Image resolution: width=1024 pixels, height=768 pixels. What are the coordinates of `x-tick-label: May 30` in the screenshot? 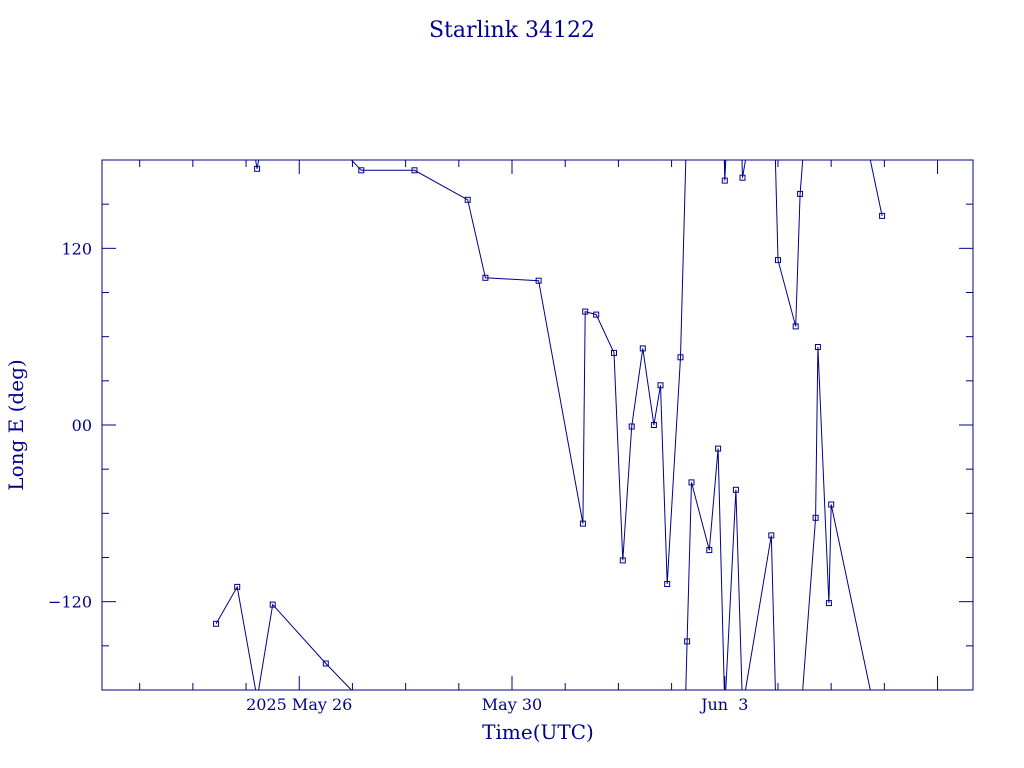 It's located at (512, 704).